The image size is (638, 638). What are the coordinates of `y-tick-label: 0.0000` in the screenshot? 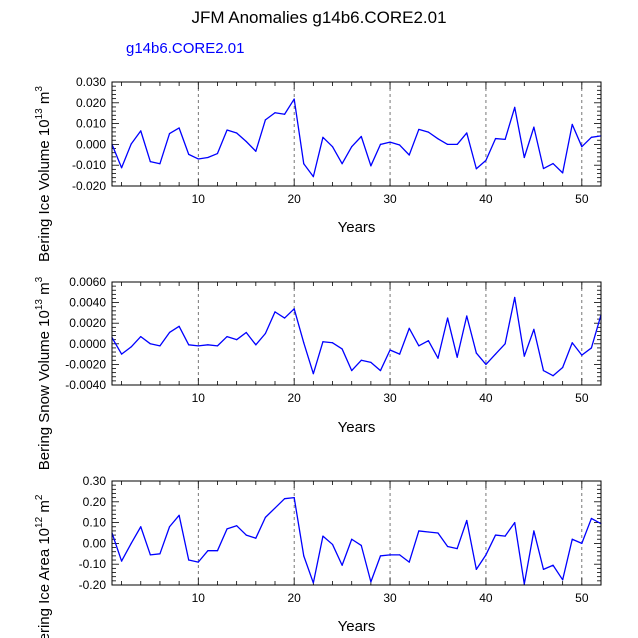 It's located at (87, 344).